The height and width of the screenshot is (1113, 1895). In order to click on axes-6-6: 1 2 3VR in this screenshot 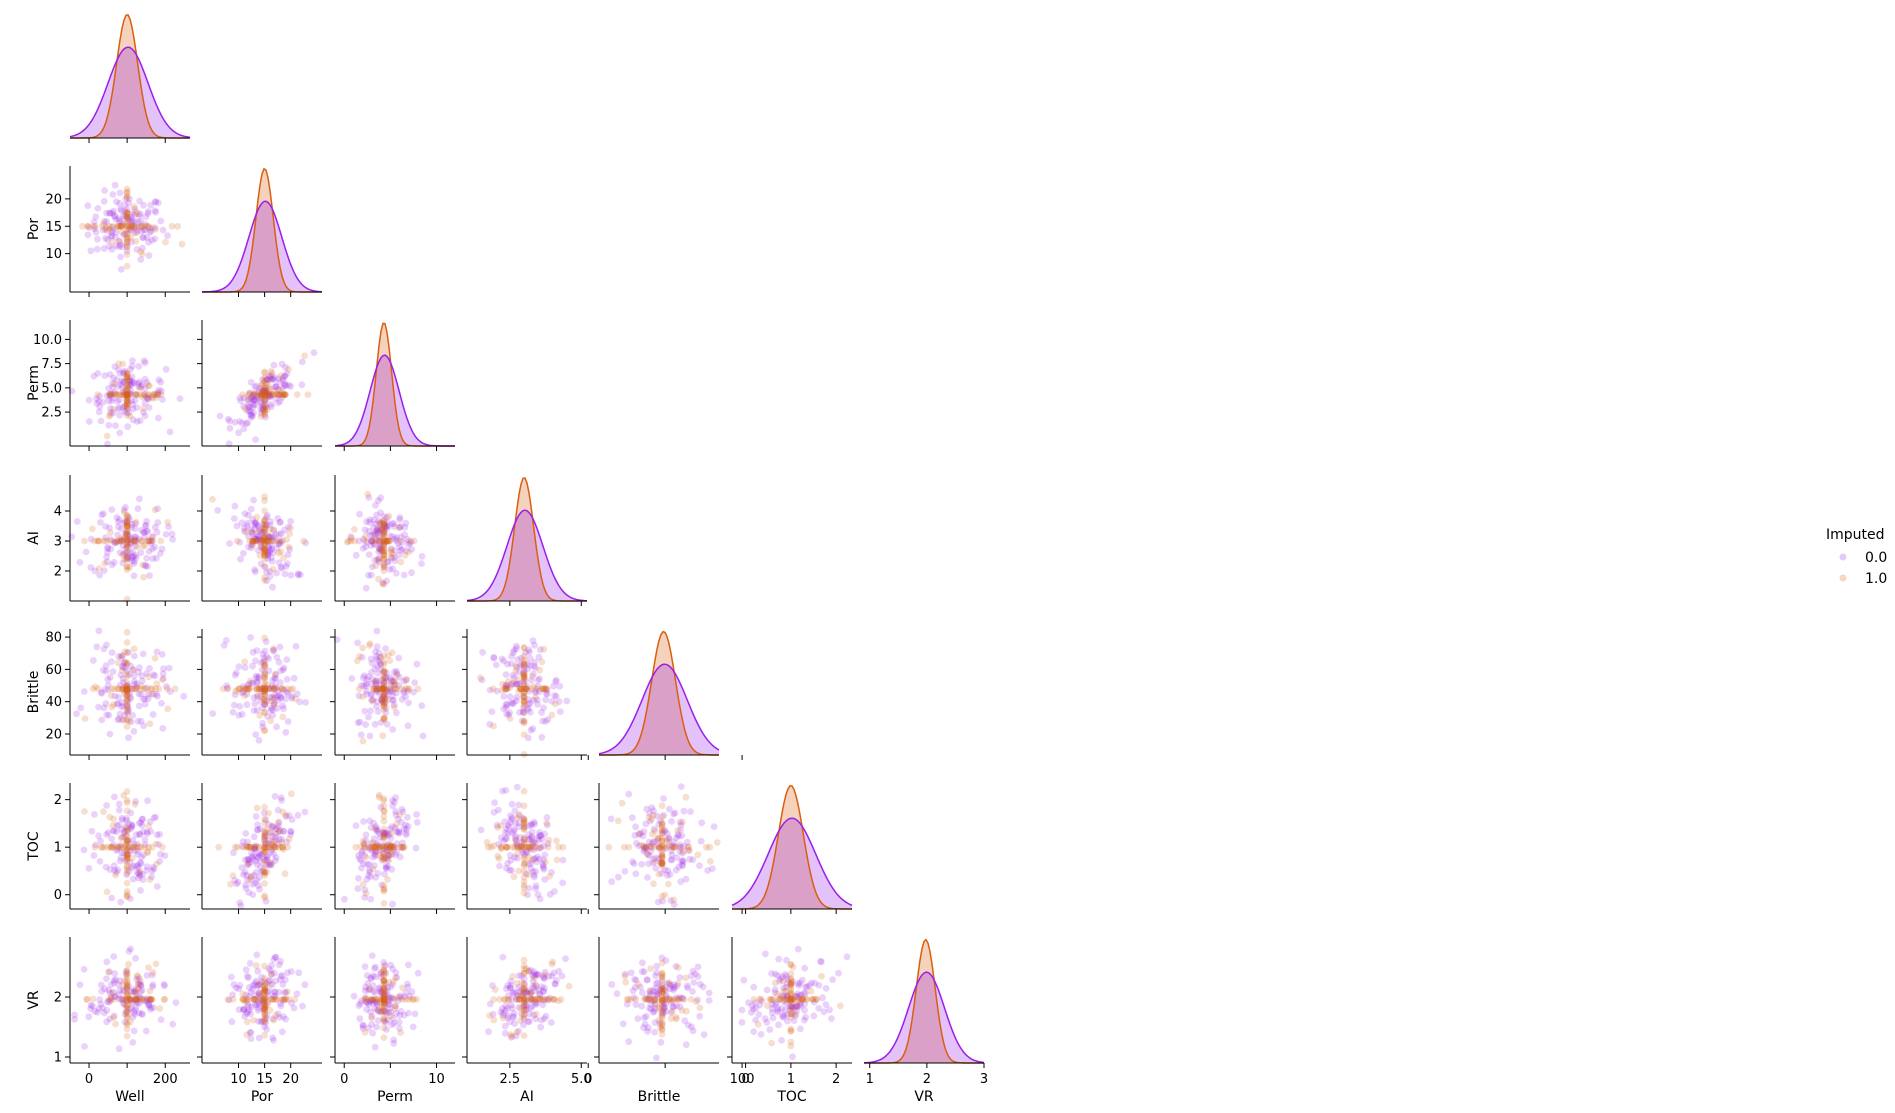, I will do `click(926, 1083)`.